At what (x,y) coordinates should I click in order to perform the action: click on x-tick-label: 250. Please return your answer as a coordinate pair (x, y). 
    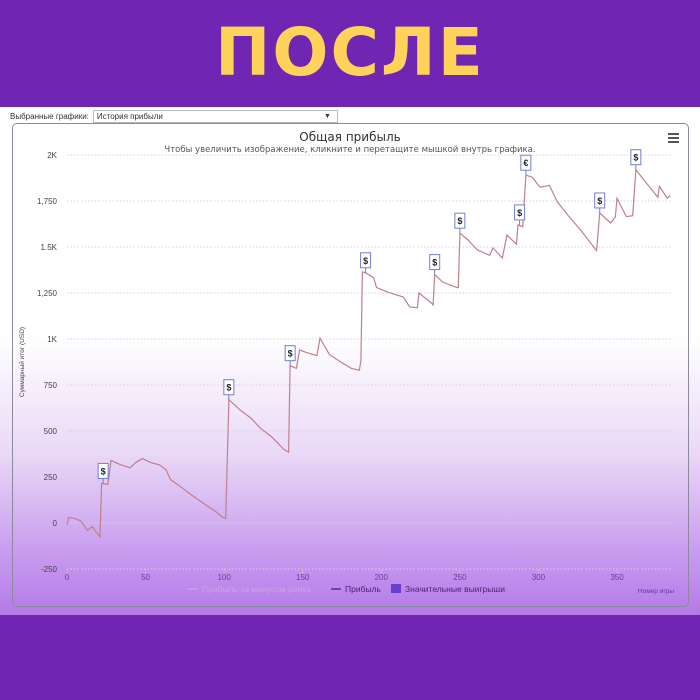
    Looking at the image, I should click on (460, 577).